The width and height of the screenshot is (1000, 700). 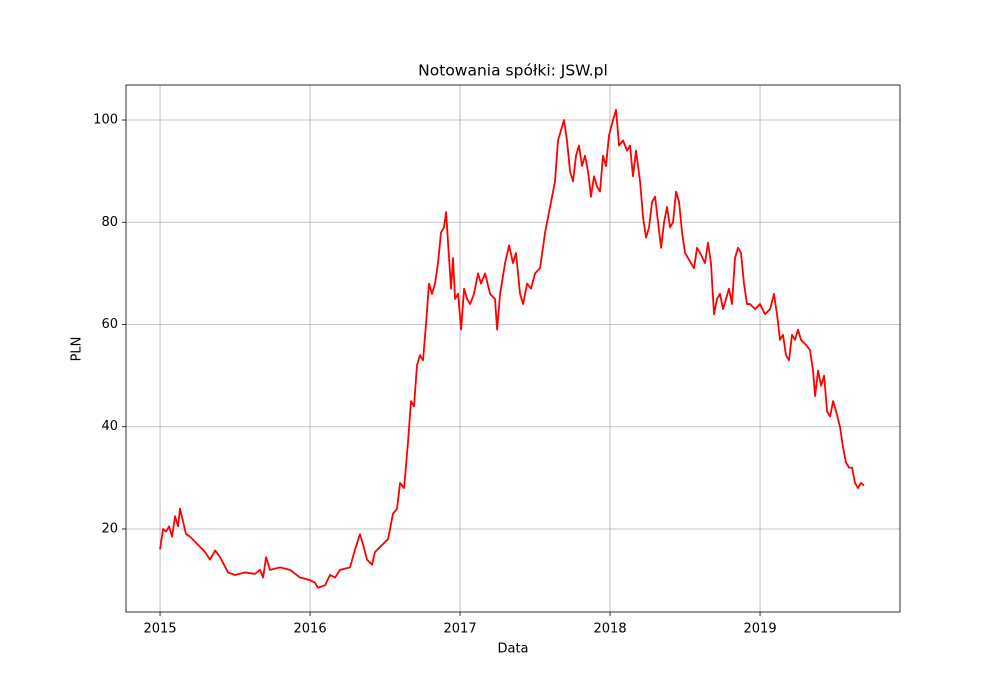 I want to click on chart-title: Notowania spółki: JSW.pl, so click(x=513, y=71).